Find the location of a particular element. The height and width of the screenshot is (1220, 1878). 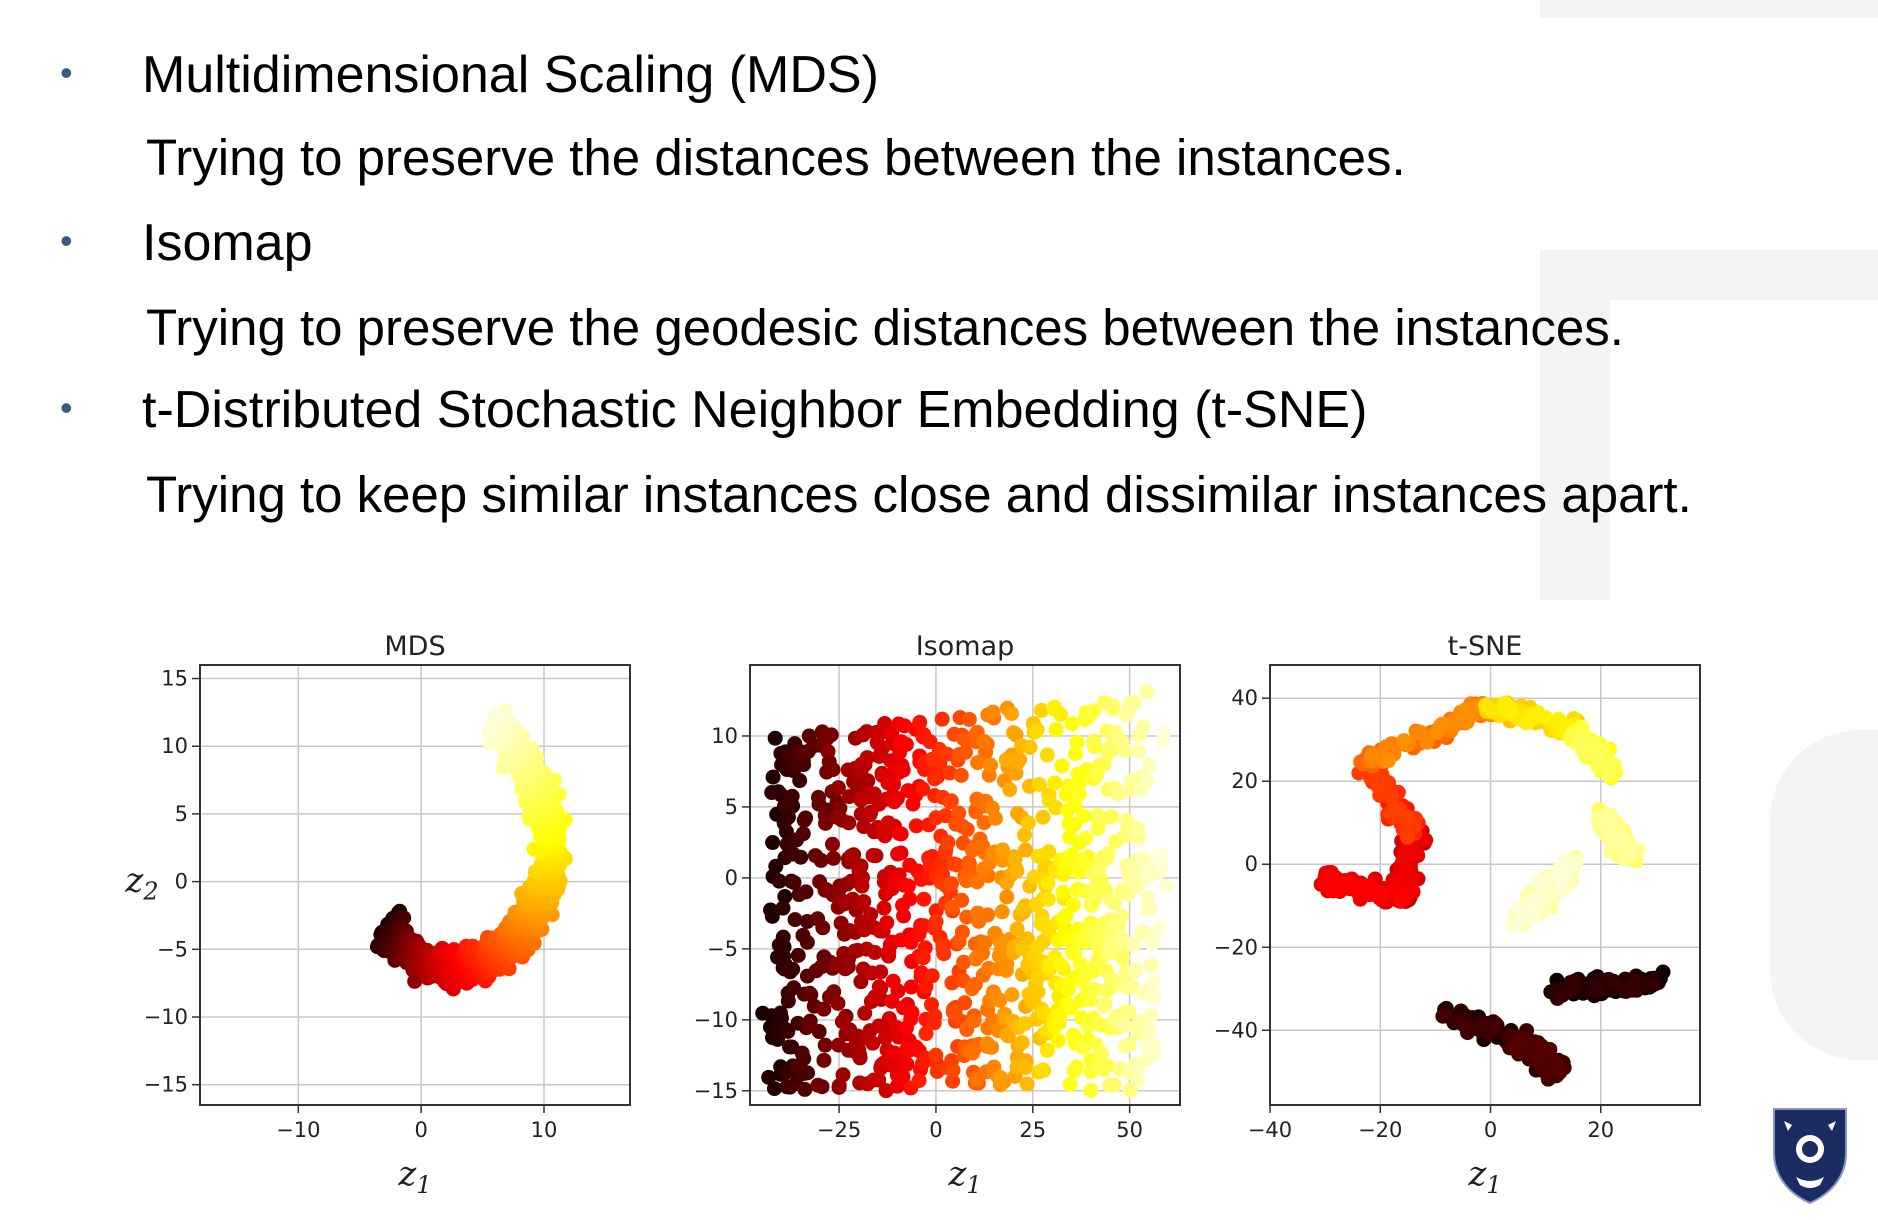

x-tick-label: 20 is located at coordinates (1600, 1130).